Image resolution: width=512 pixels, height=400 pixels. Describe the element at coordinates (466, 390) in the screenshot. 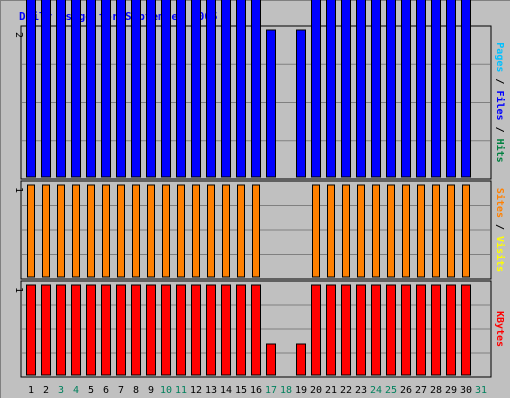

I see `x-tick-label: 30` at that location.